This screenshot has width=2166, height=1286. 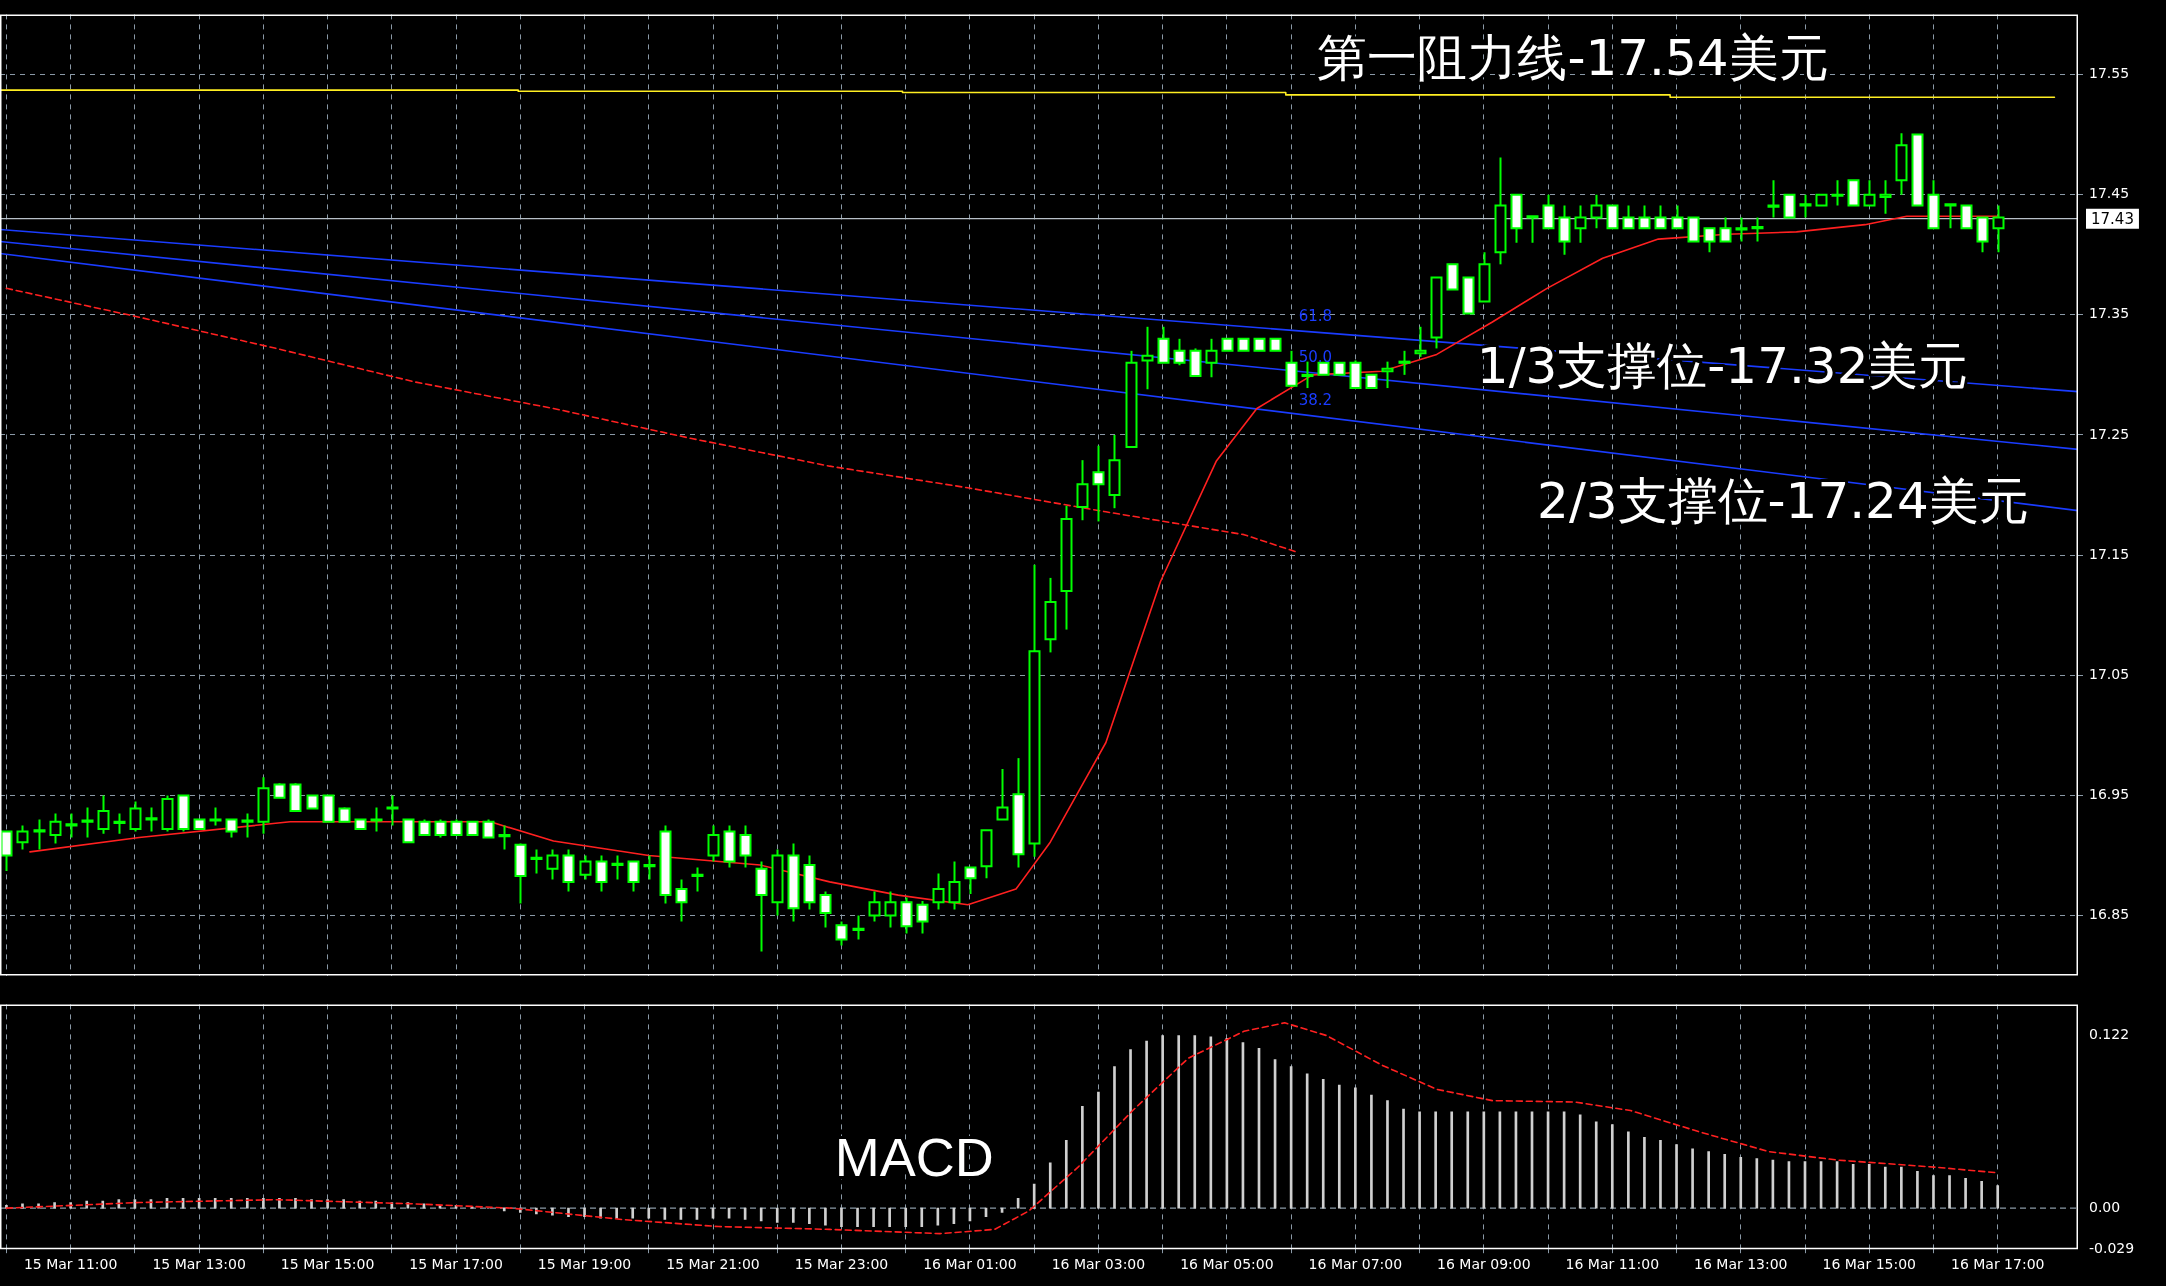 What do you see at coordinates (2112, 218) in the screenshot?
I see `ref-line-label: 17.43` at bounding box center [2112, 218].